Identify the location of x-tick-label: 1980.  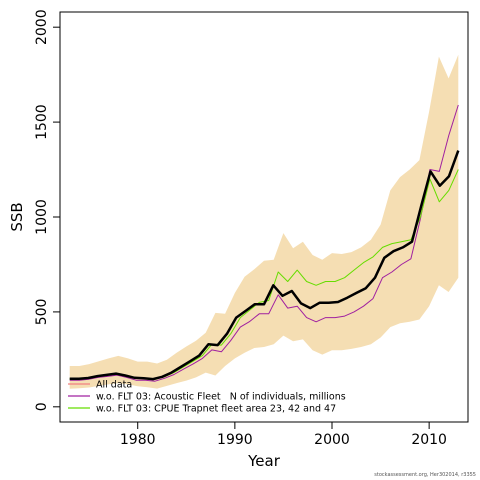
(138, 440).